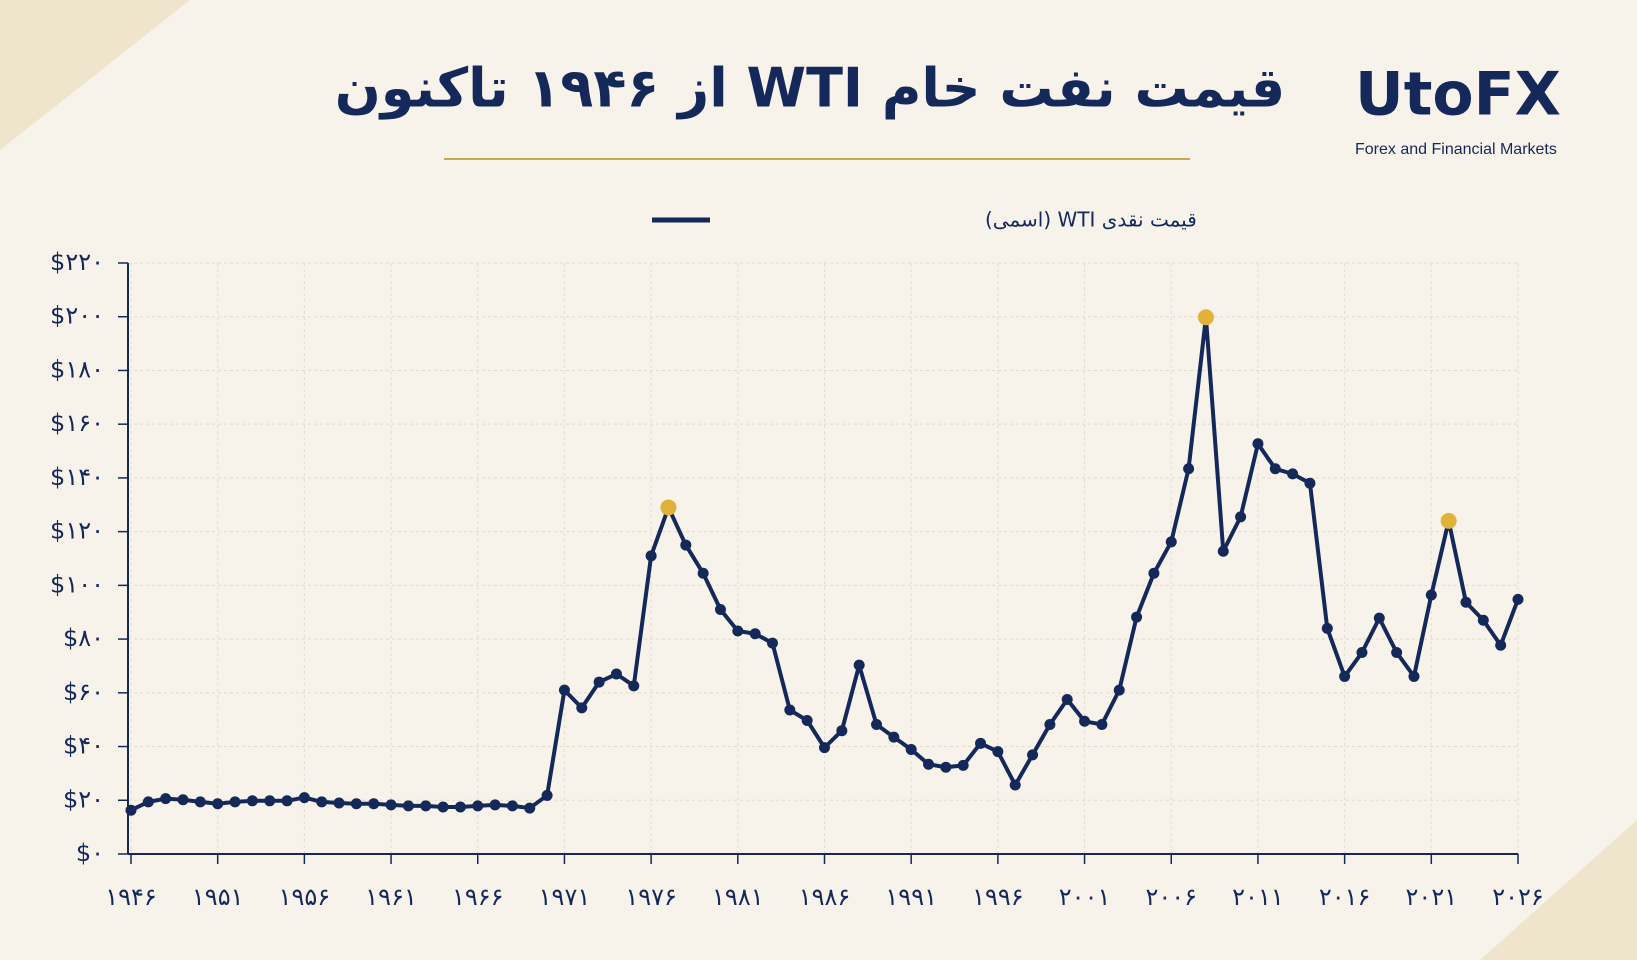 Image resolution: width=1637 pixels, height=960 pixels. I want to click on y-tick-label: $۱۶۰, so click(77, 423).